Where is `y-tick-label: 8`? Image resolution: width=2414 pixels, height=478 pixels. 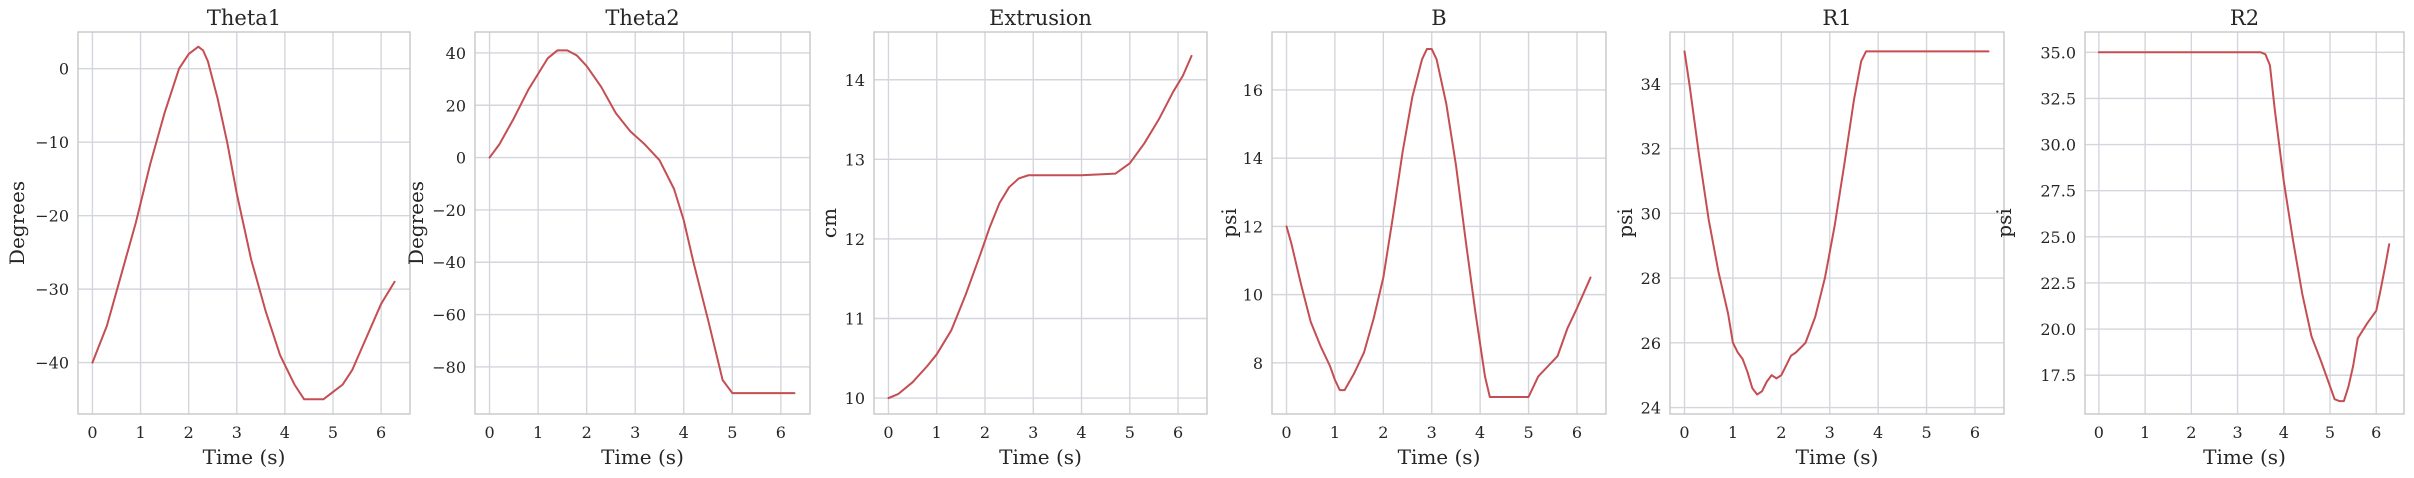
y-tick-label: 8 is located at coordinates (1258, 363).